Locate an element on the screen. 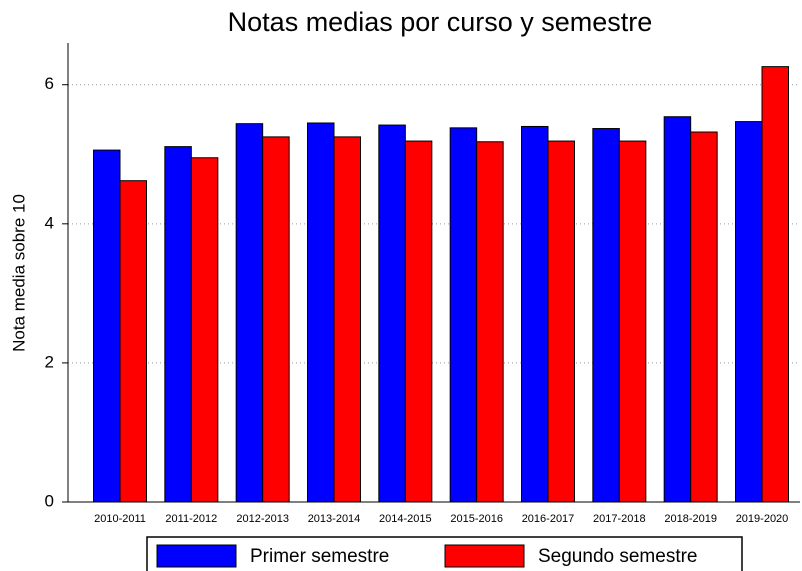 The width and height of the screenshot is (802, 571). legend-label: Segundo semestre is located at coordinates (618, 556).